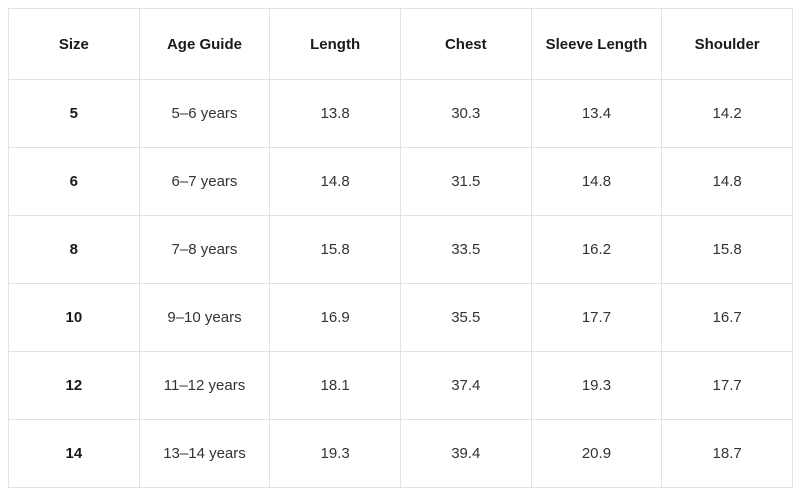 Image resolution: width=800 pixels, height=500 pixels. I want to click on cell-sleeve-length: 13.4, so click(596, 113).